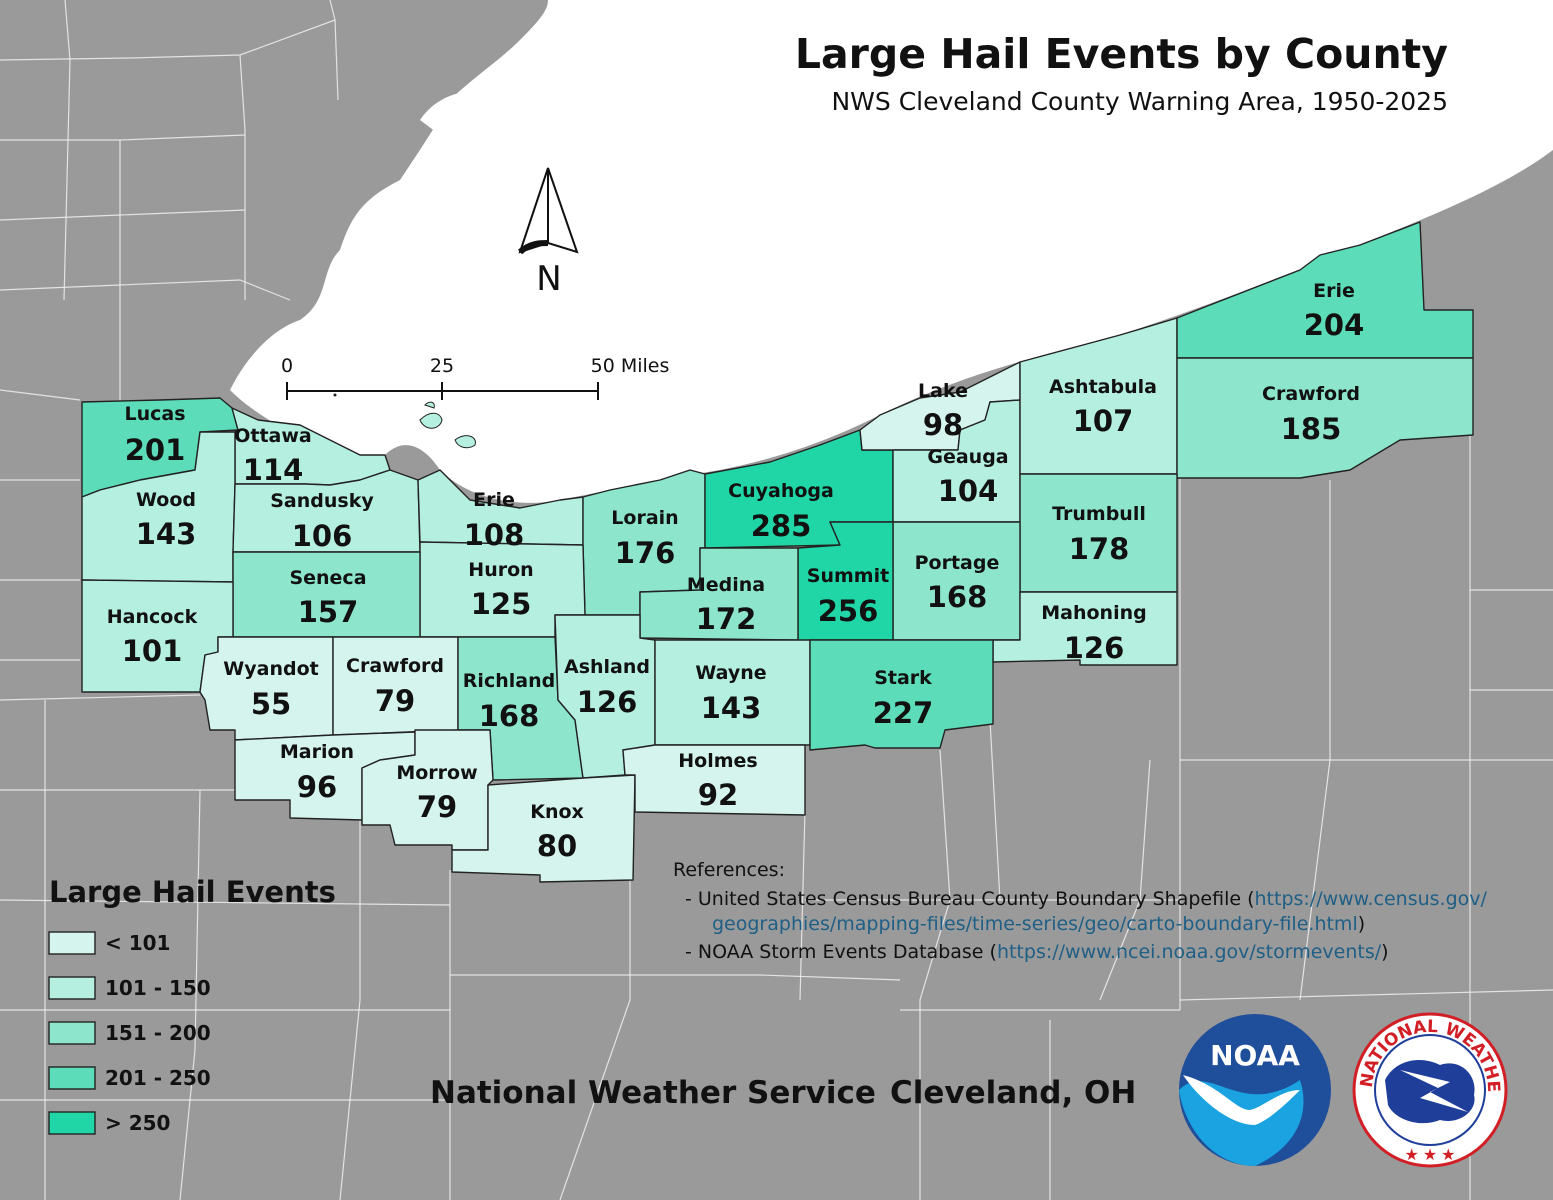 The image size is (1553, 1200). What do you see at coordinates (1099, 514) in the screenshot?
I see `county-name-trumbull: Trumbull` at bounding box center [1099, 514].